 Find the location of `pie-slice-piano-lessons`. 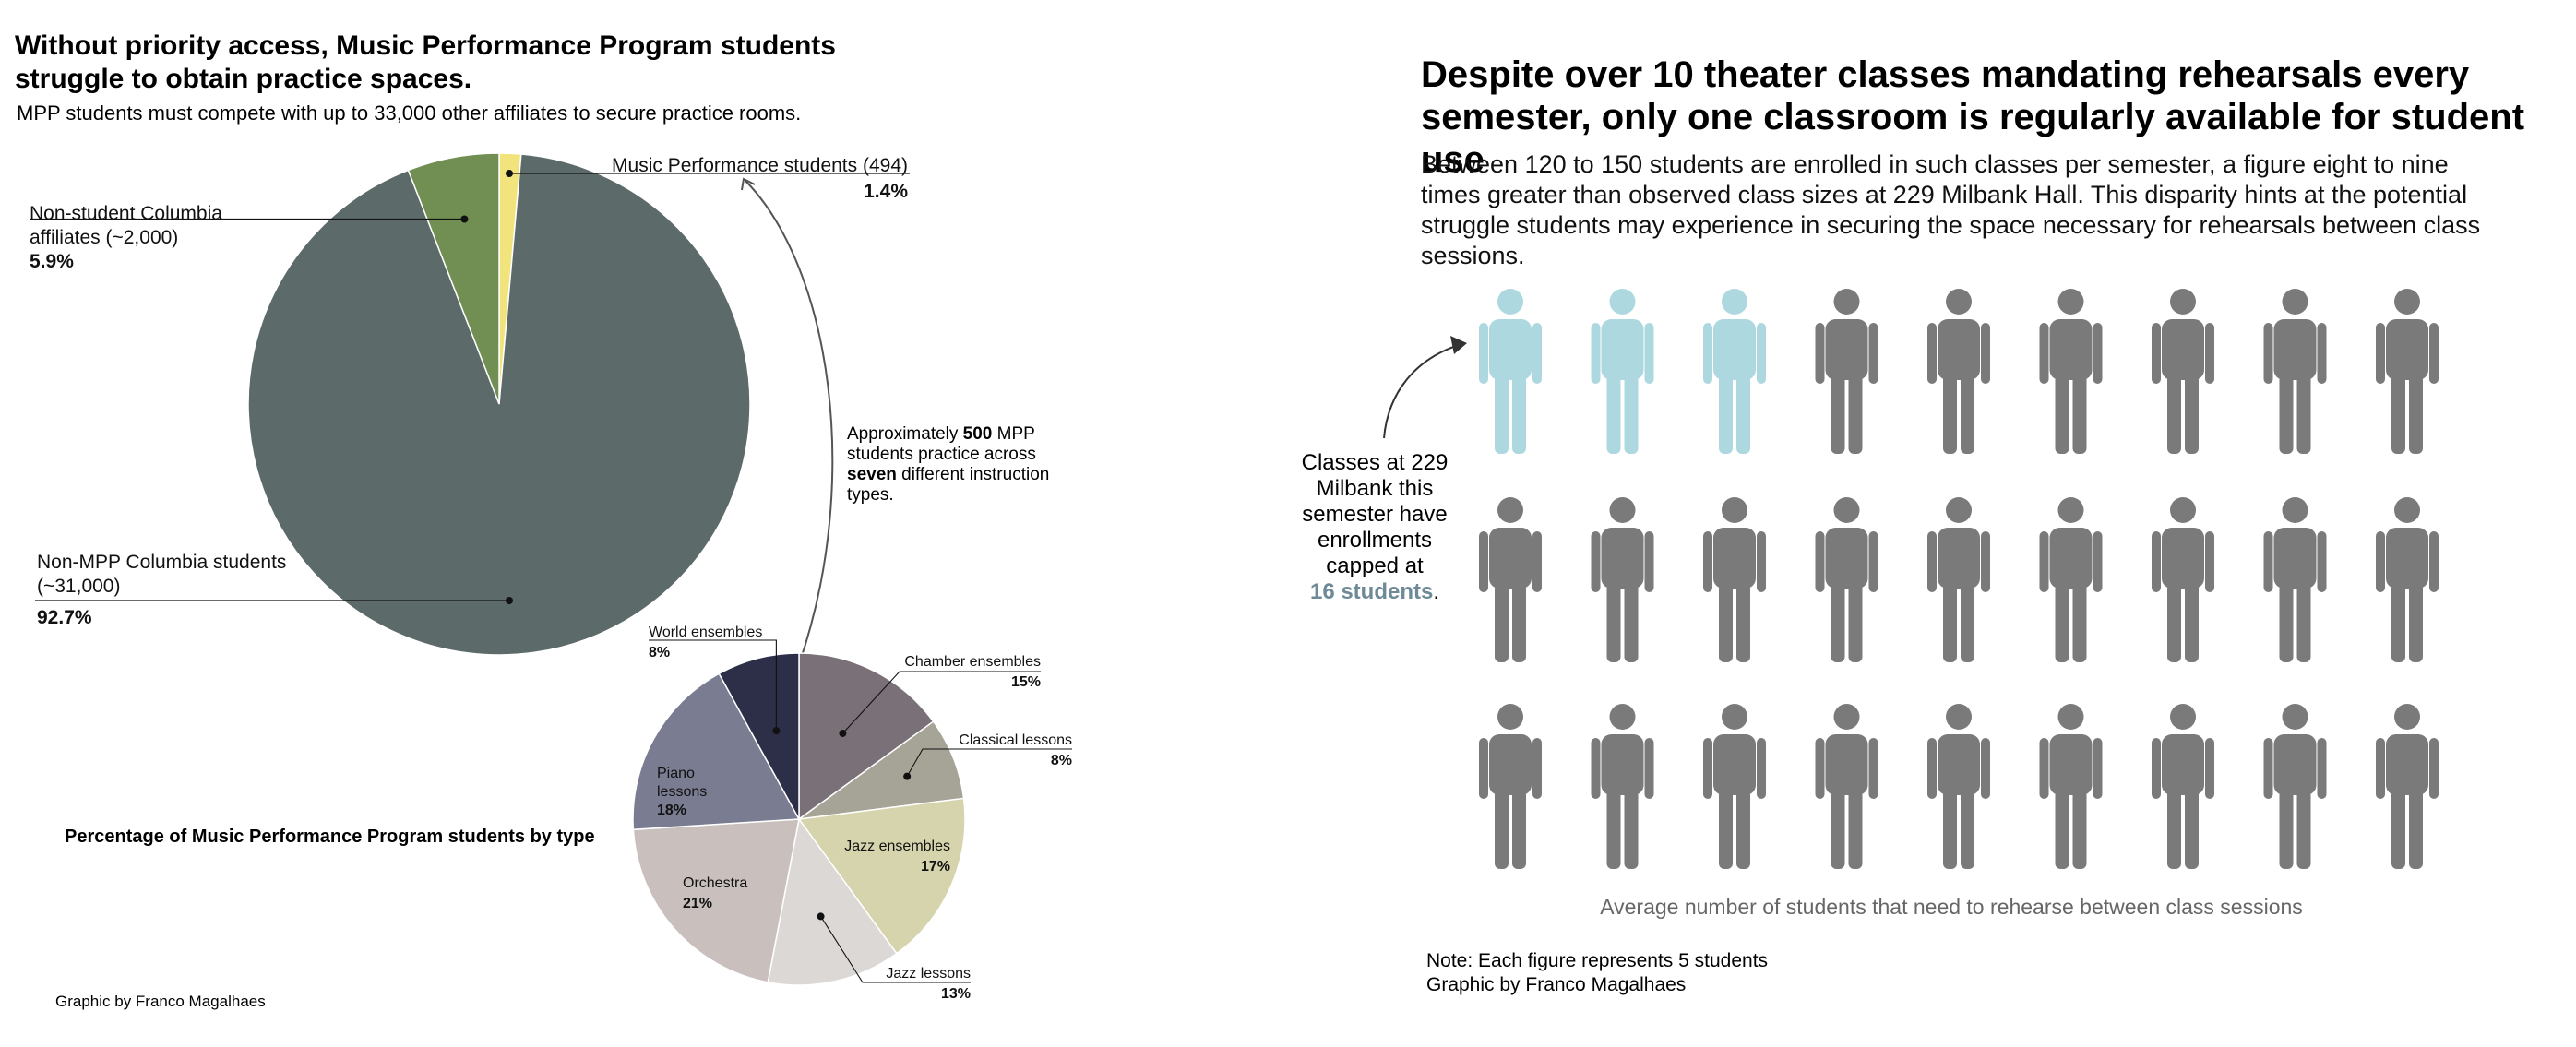

pie-slice-piano-lessons is located at coordinates (716, 751).